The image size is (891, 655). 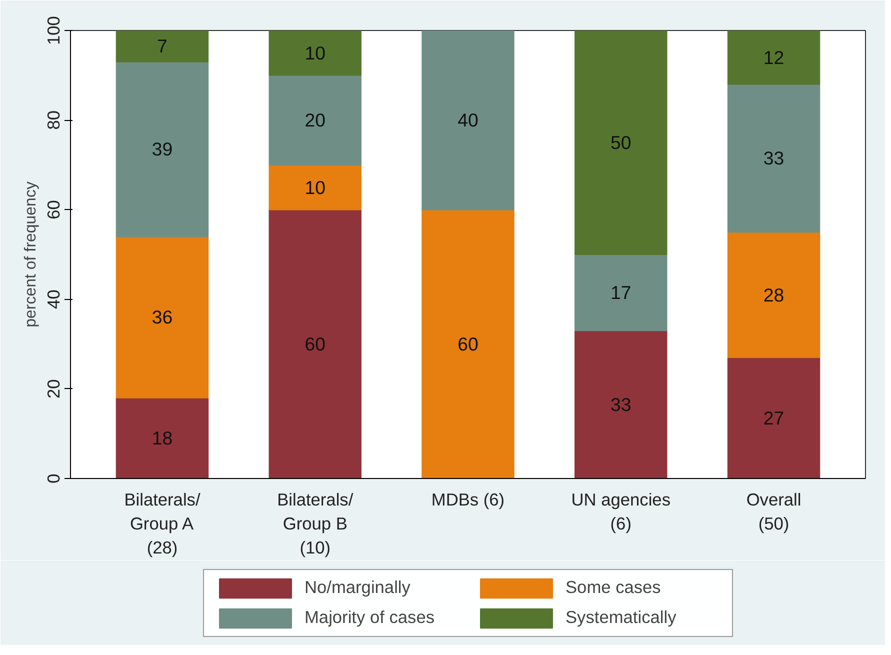 I want to click on data-label: 39, so click(x=162, y=149).